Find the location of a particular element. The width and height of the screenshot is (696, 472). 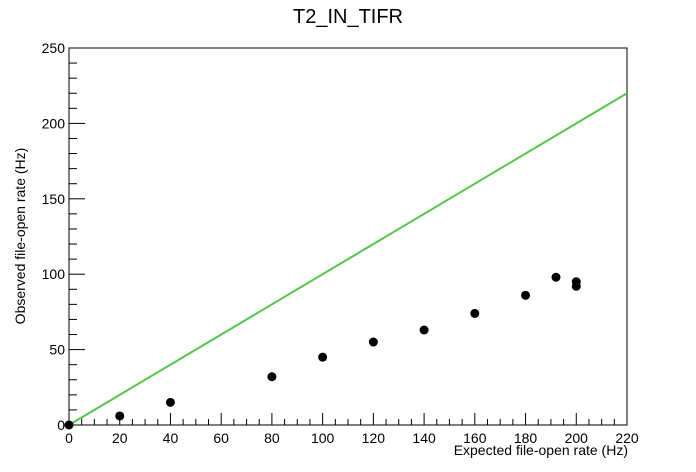

y-tick-label: 150 is located at coordinates (54, 199).